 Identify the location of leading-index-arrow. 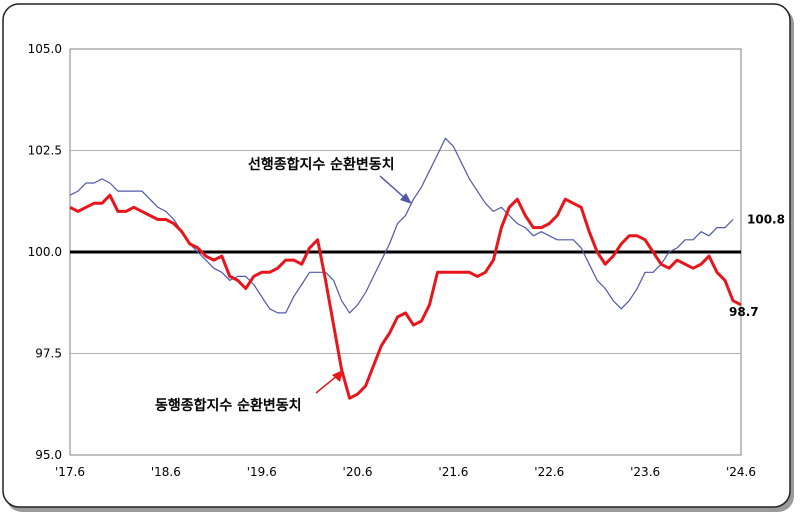
(393, 188).